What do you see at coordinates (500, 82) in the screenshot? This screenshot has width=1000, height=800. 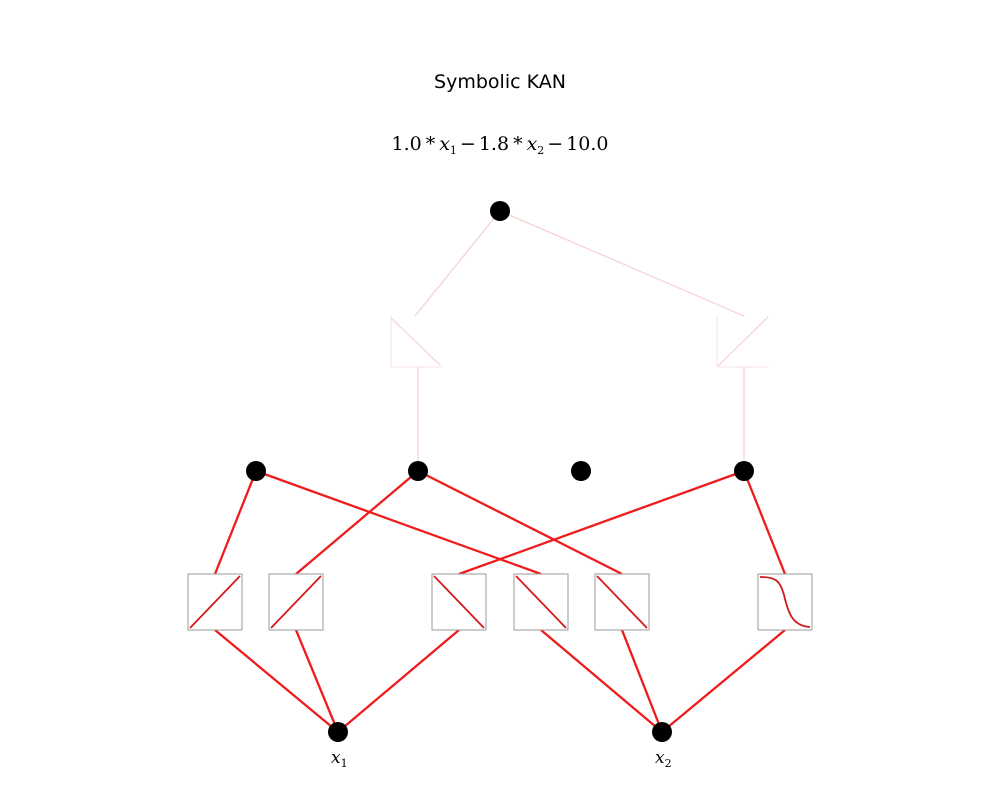 I see `diagram-title: Symbolic KAN` at bounding box center [500, 82].